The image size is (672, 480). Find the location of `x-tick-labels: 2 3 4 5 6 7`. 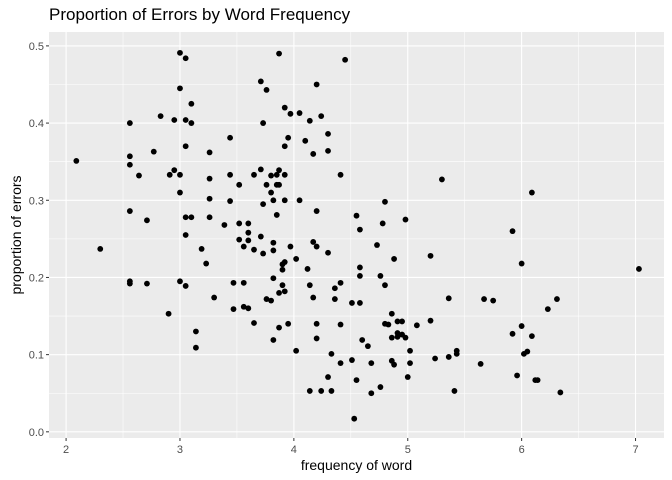

x-tick-labels: 2 3 4 5 6 7 is located at coordinates (351, 450).